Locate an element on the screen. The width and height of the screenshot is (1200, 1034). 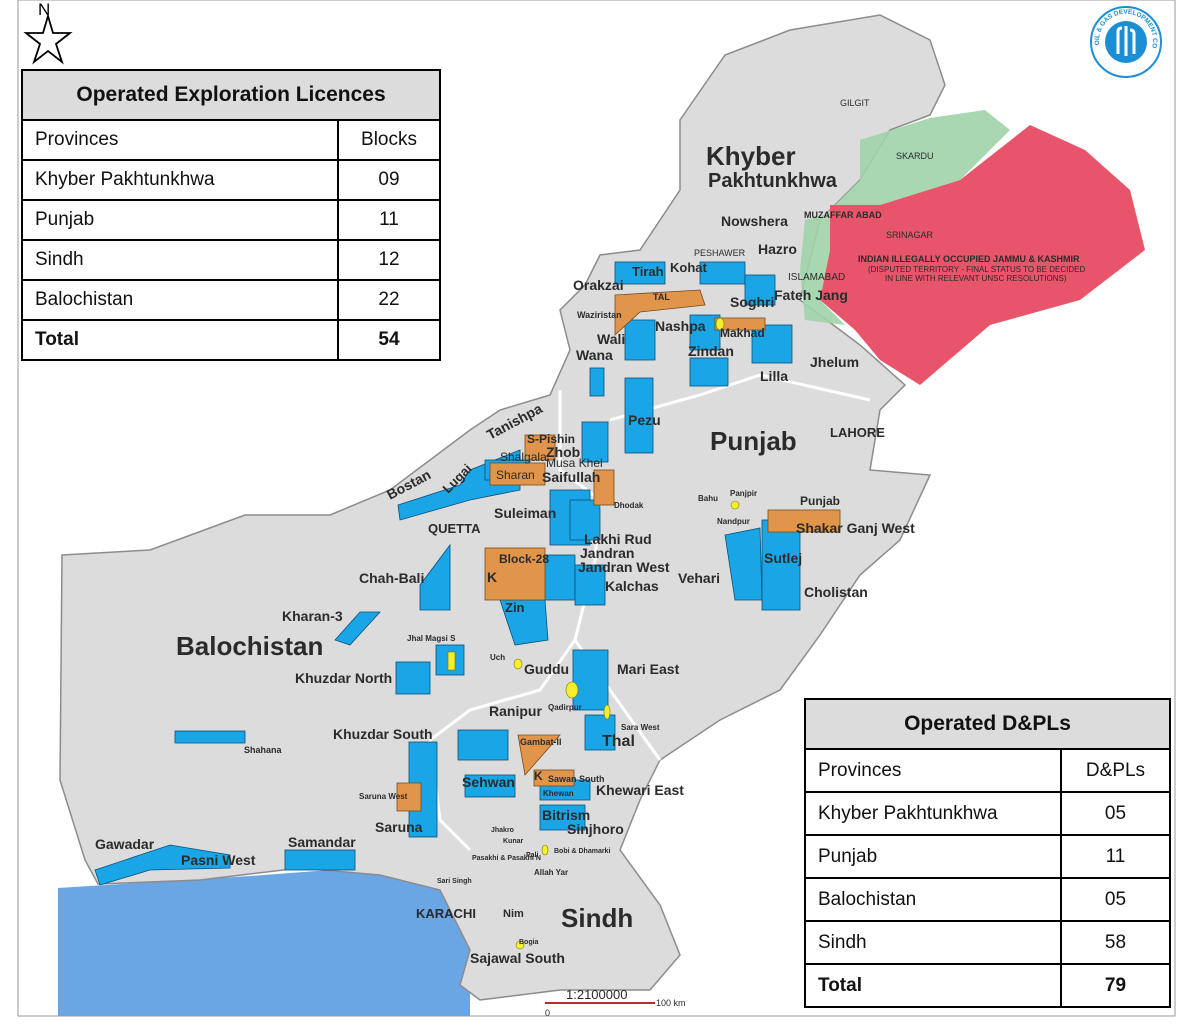
label-cholistan: Cholistan is located at coordinates (836, 592).